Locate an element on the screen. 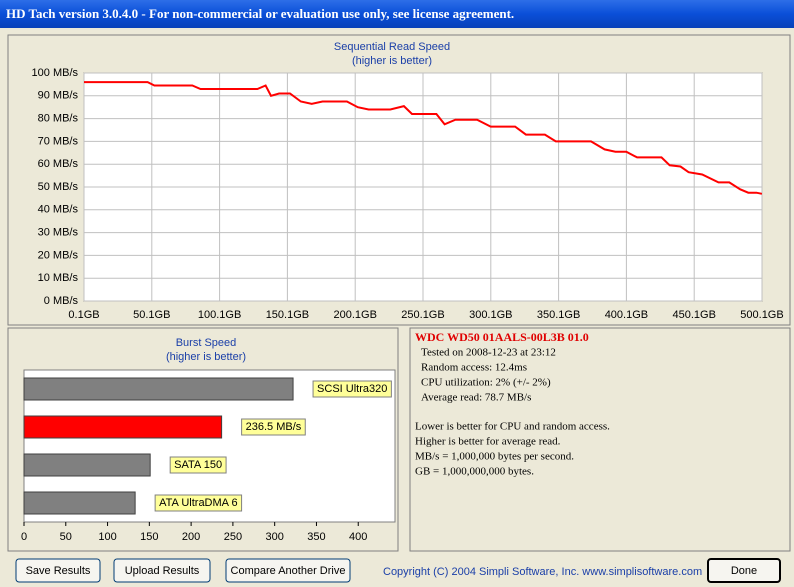  y-tick-label: 10 MB/s is located at coordinates (58, 278).